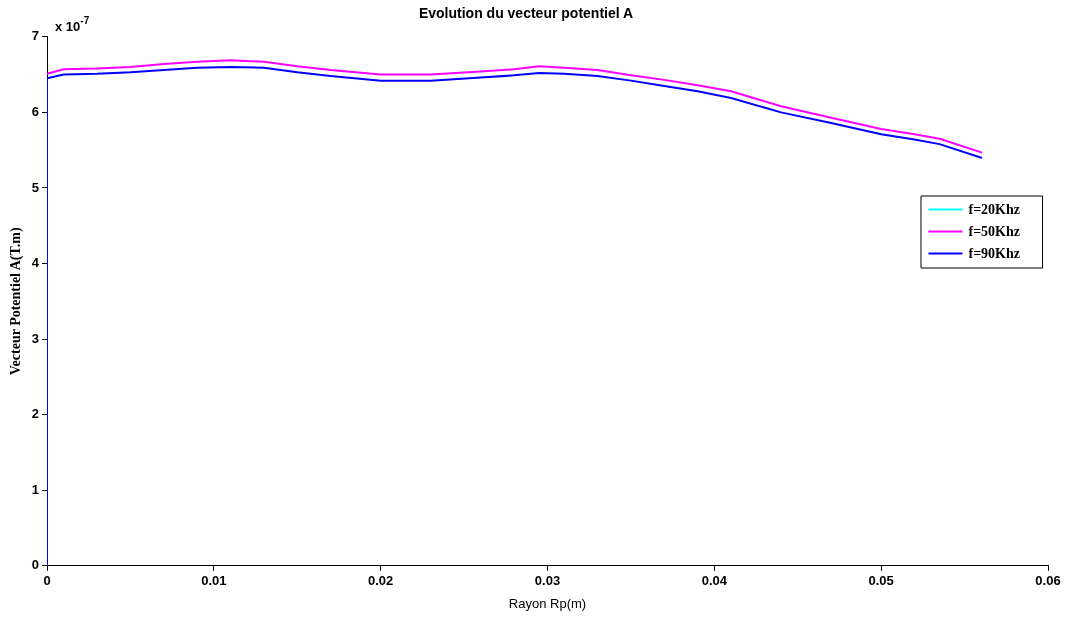 This screenshot has width=1070, height=620. What do you see at coordinates (381, 581) in the screenshot?
I see `x-tick-label: 0.02` at bounding box center [381, 581].